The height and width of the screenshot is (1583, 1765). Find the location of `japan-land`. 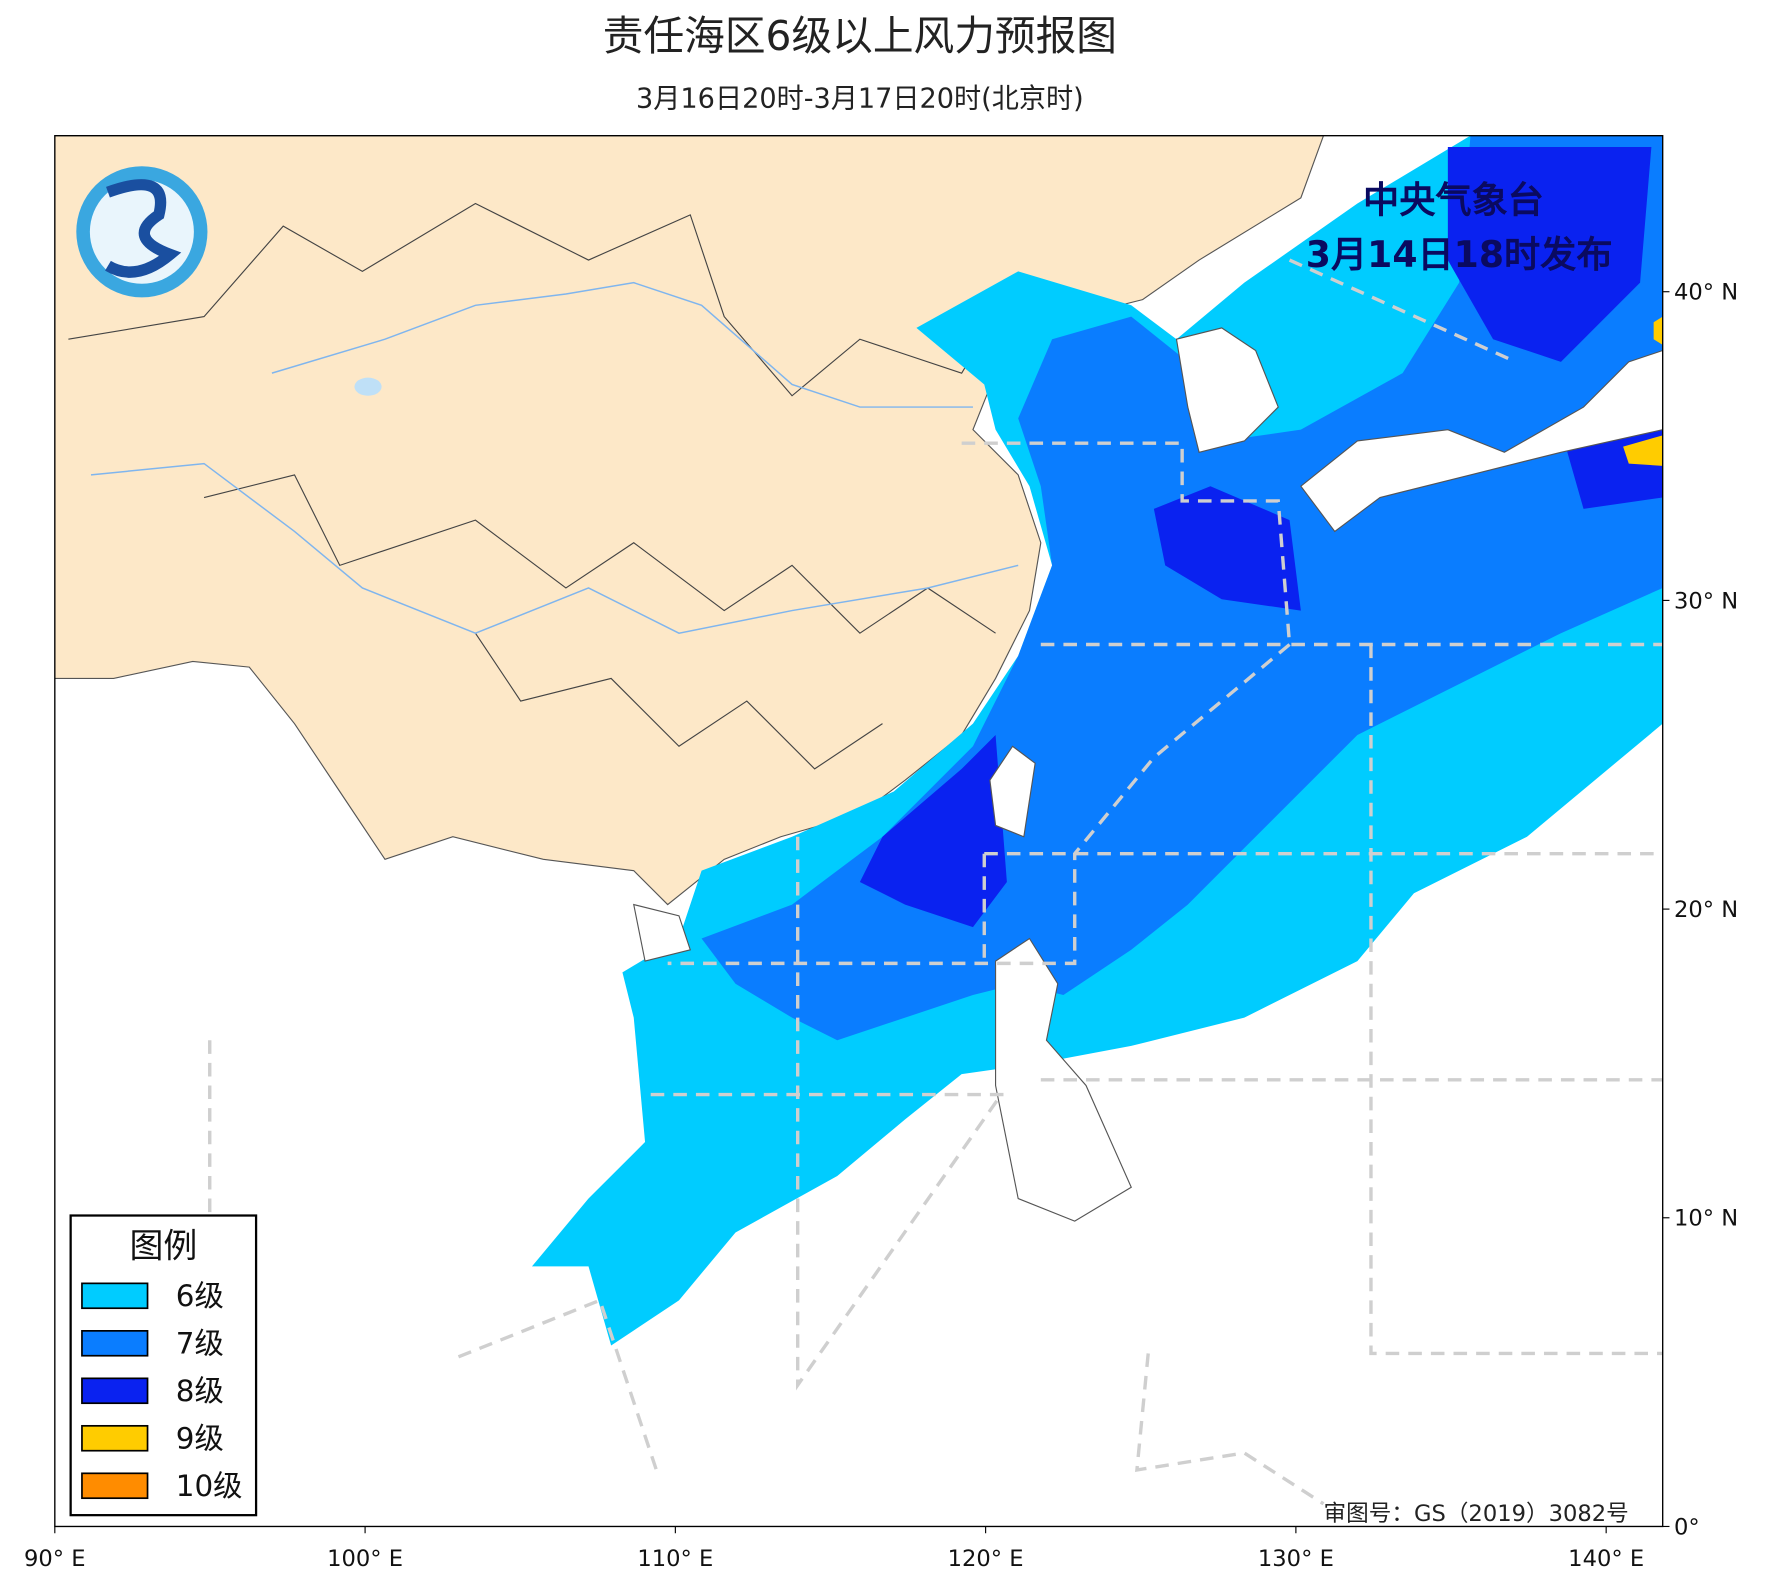

japan-land is located at coordinates (1481, 441).